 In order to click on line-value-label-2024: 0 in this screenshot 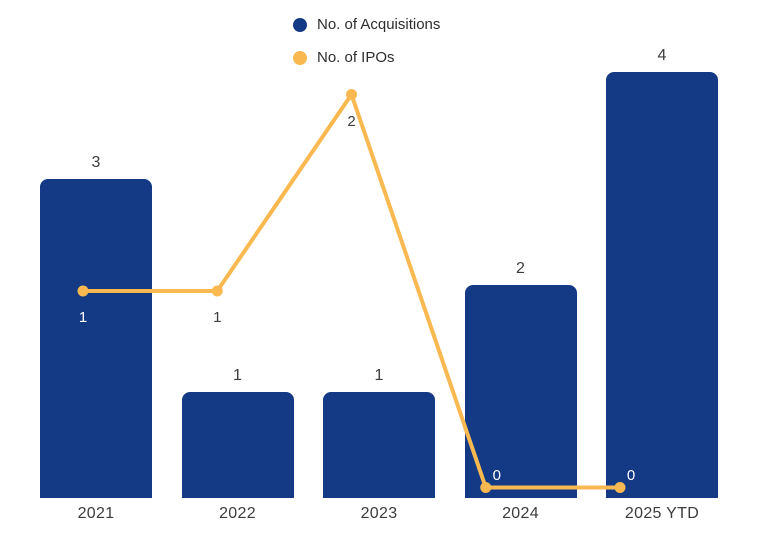, I will do `click(496, 475)`.